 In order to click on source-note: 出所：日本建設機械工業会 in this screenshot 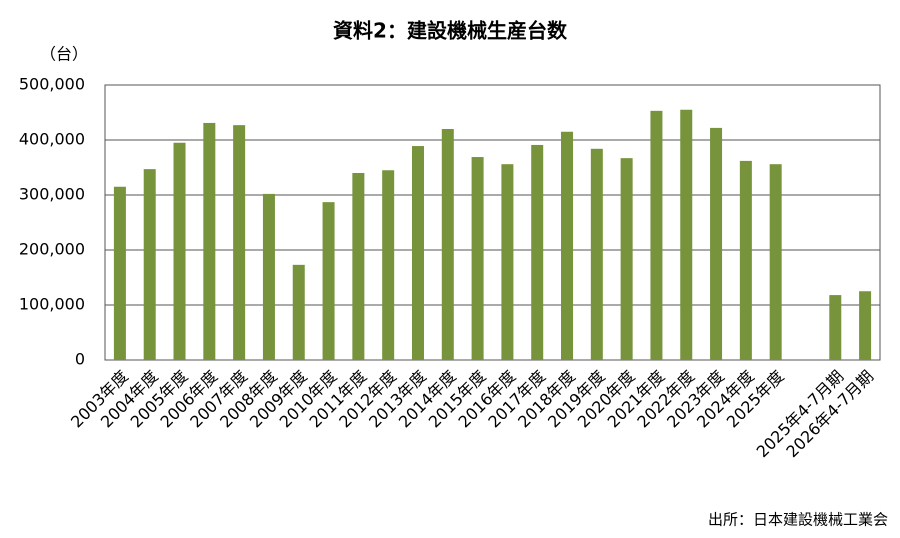, I will do `click(798, 520)`.